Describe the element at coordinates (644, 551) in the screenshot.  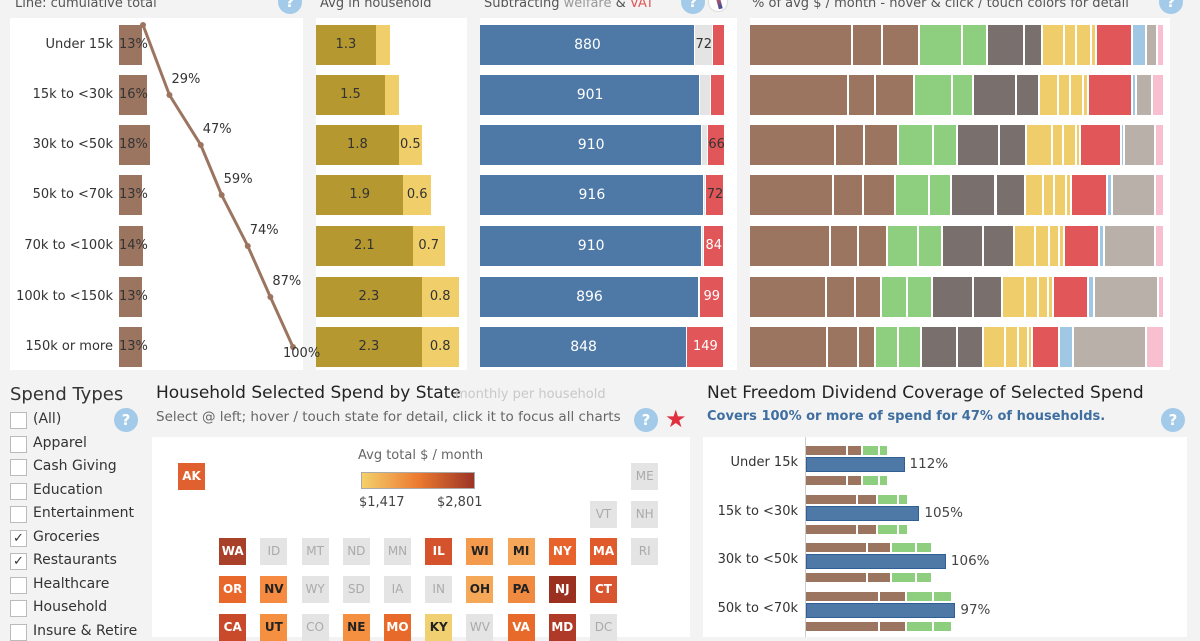
I see `state-tile-ri: RI` at that location.